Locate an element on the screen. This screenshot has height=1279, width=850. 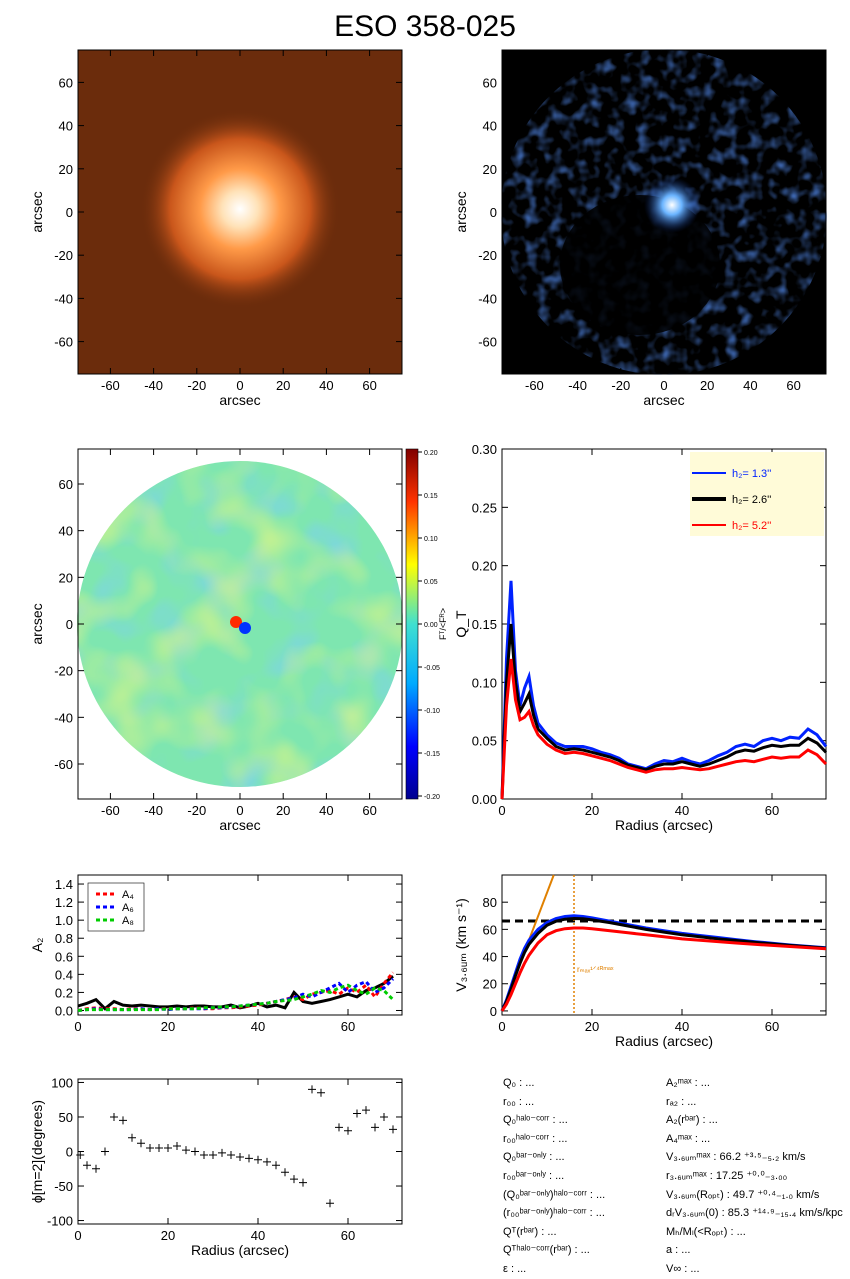
phase-plot-ytick-label: 50 is located at coordinates (66, 1117).